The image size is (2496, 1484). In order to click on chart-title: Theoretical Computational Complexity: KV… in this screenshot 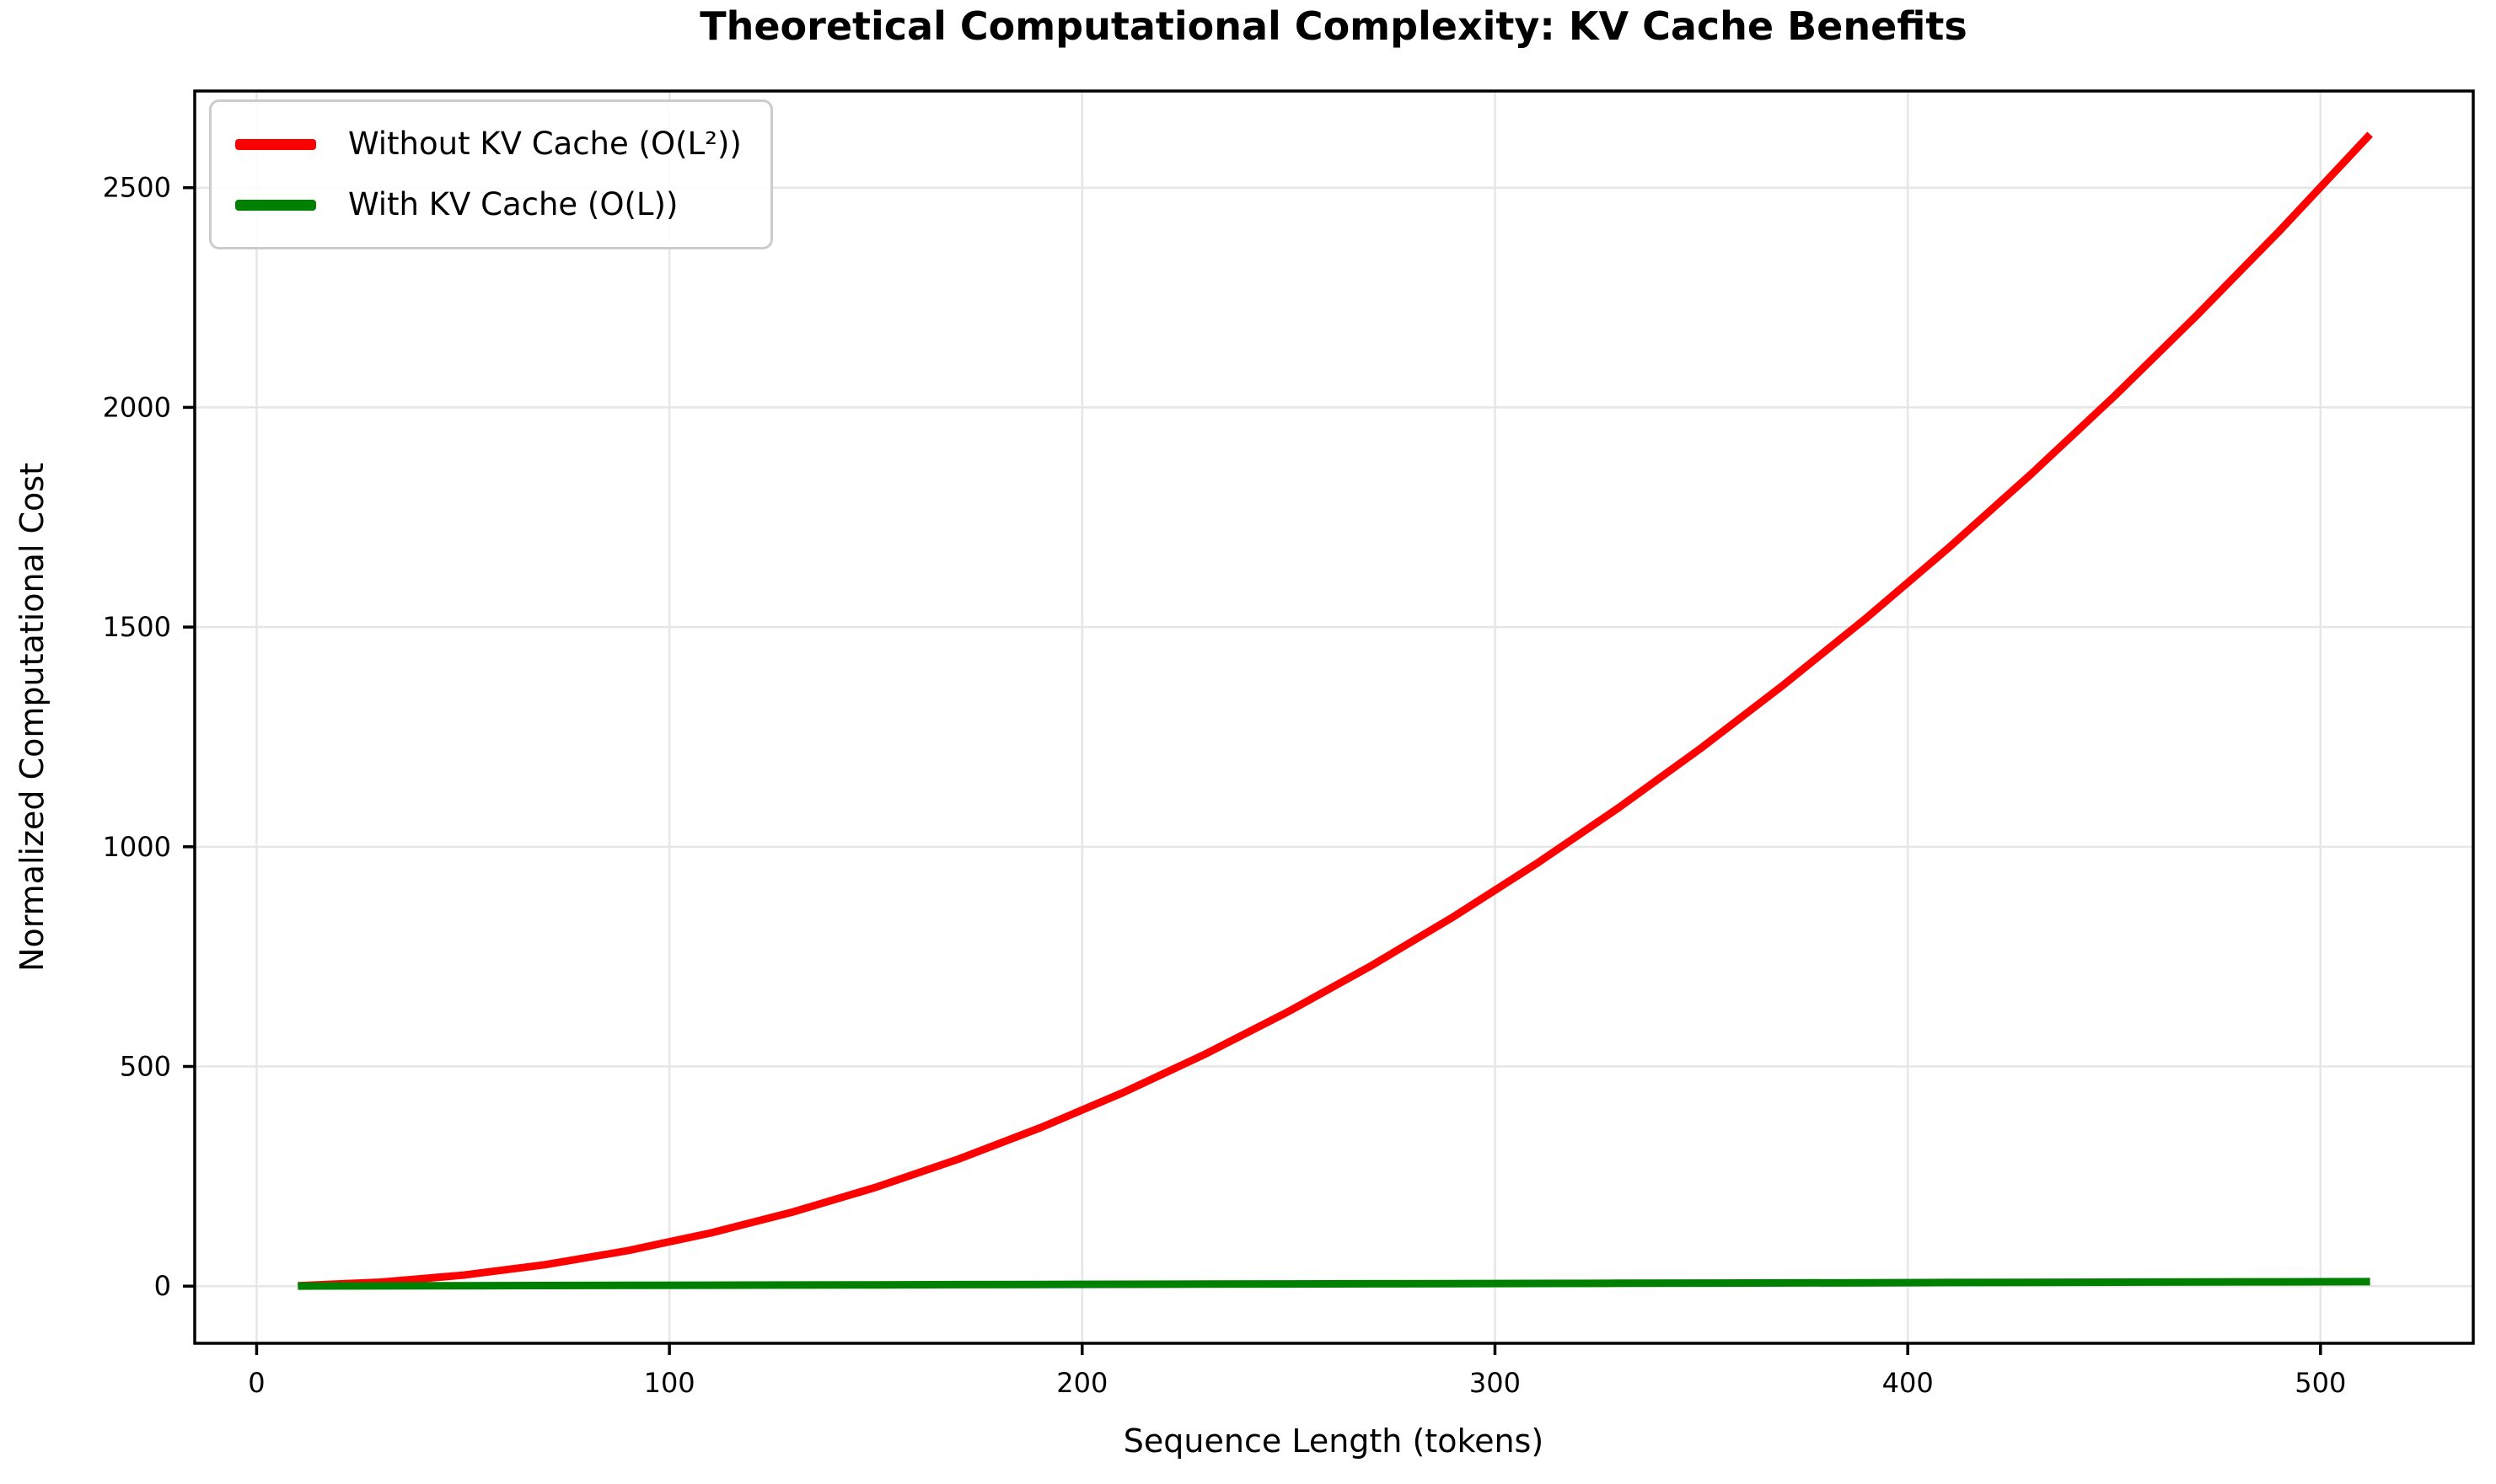, I will do `click(1333, 26)`.